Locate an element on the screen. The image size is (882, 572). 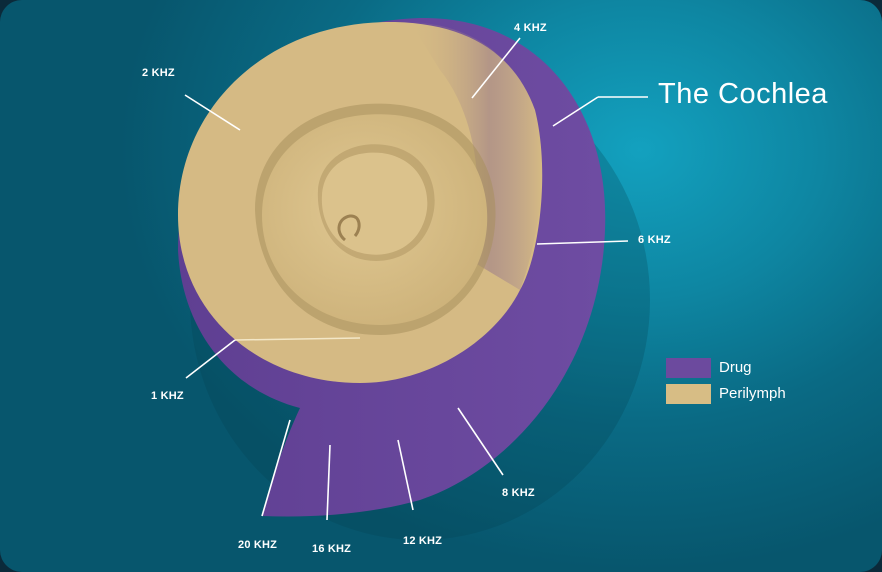
leader-16khz is located at coordinates (328, 482).